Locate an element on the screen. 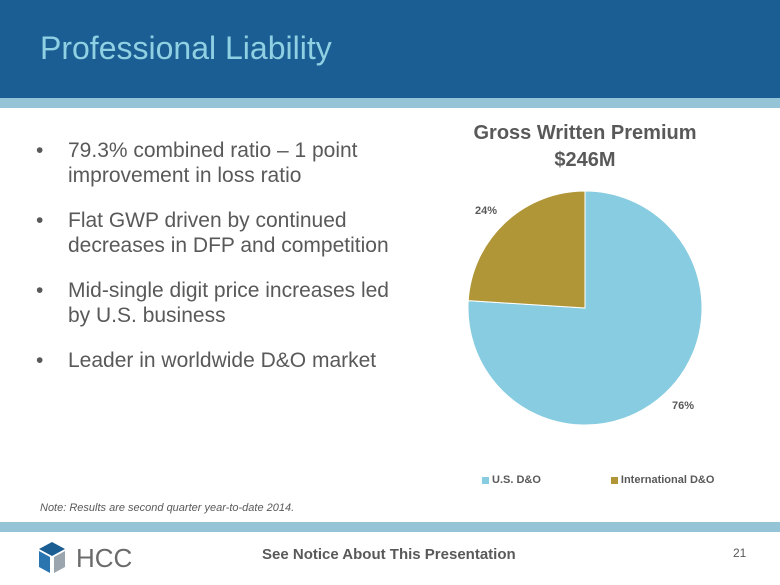 This screenshot has width=780, height=585. legend-item-us: U.S. D&O is located at coordinates (511, 480).